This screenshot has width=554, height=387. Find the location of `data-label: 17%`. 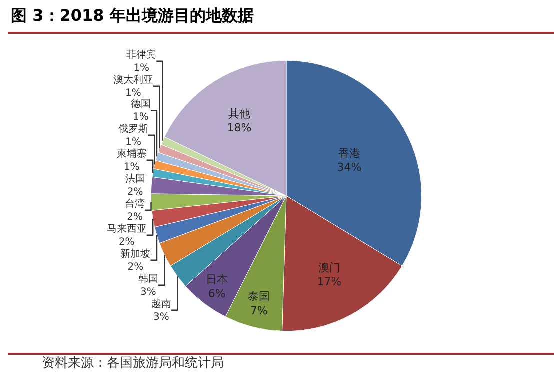

data-label: 17% is located at coordinates (329, 282).